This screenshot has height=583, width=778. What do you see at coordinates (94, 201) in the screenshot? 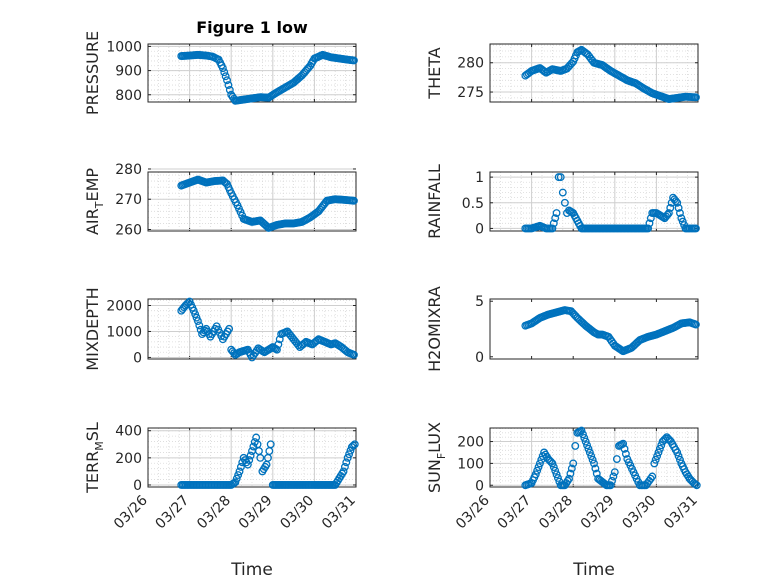
I see `y-axis-label: AIRTEMP` at bounding box center [94, 201].